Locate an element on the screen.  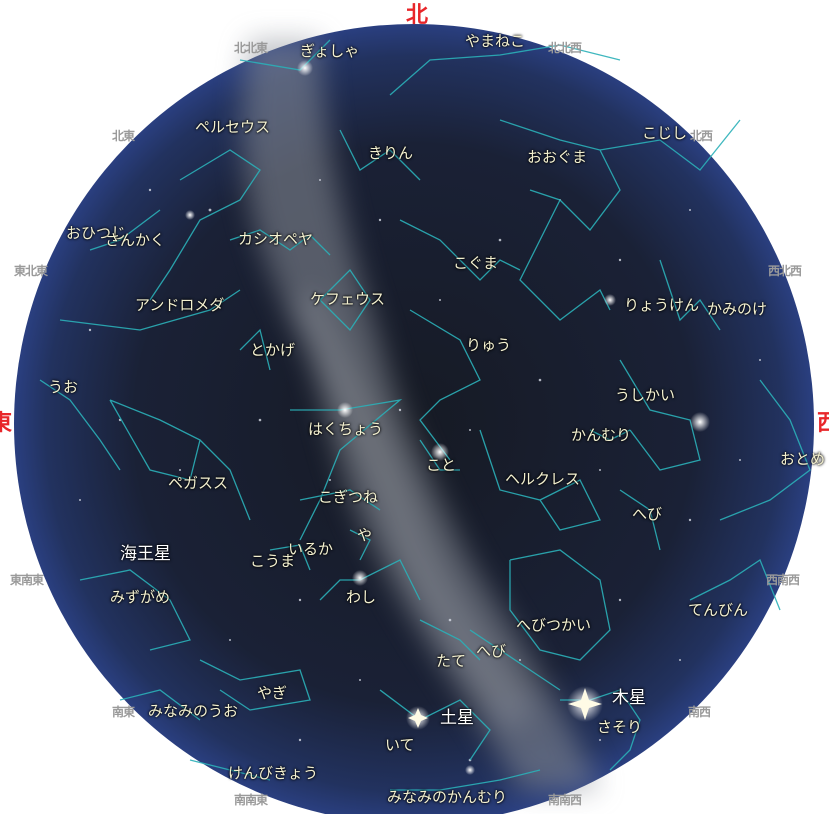
label-tokage: とかげ is located at coordinates (273, 350).